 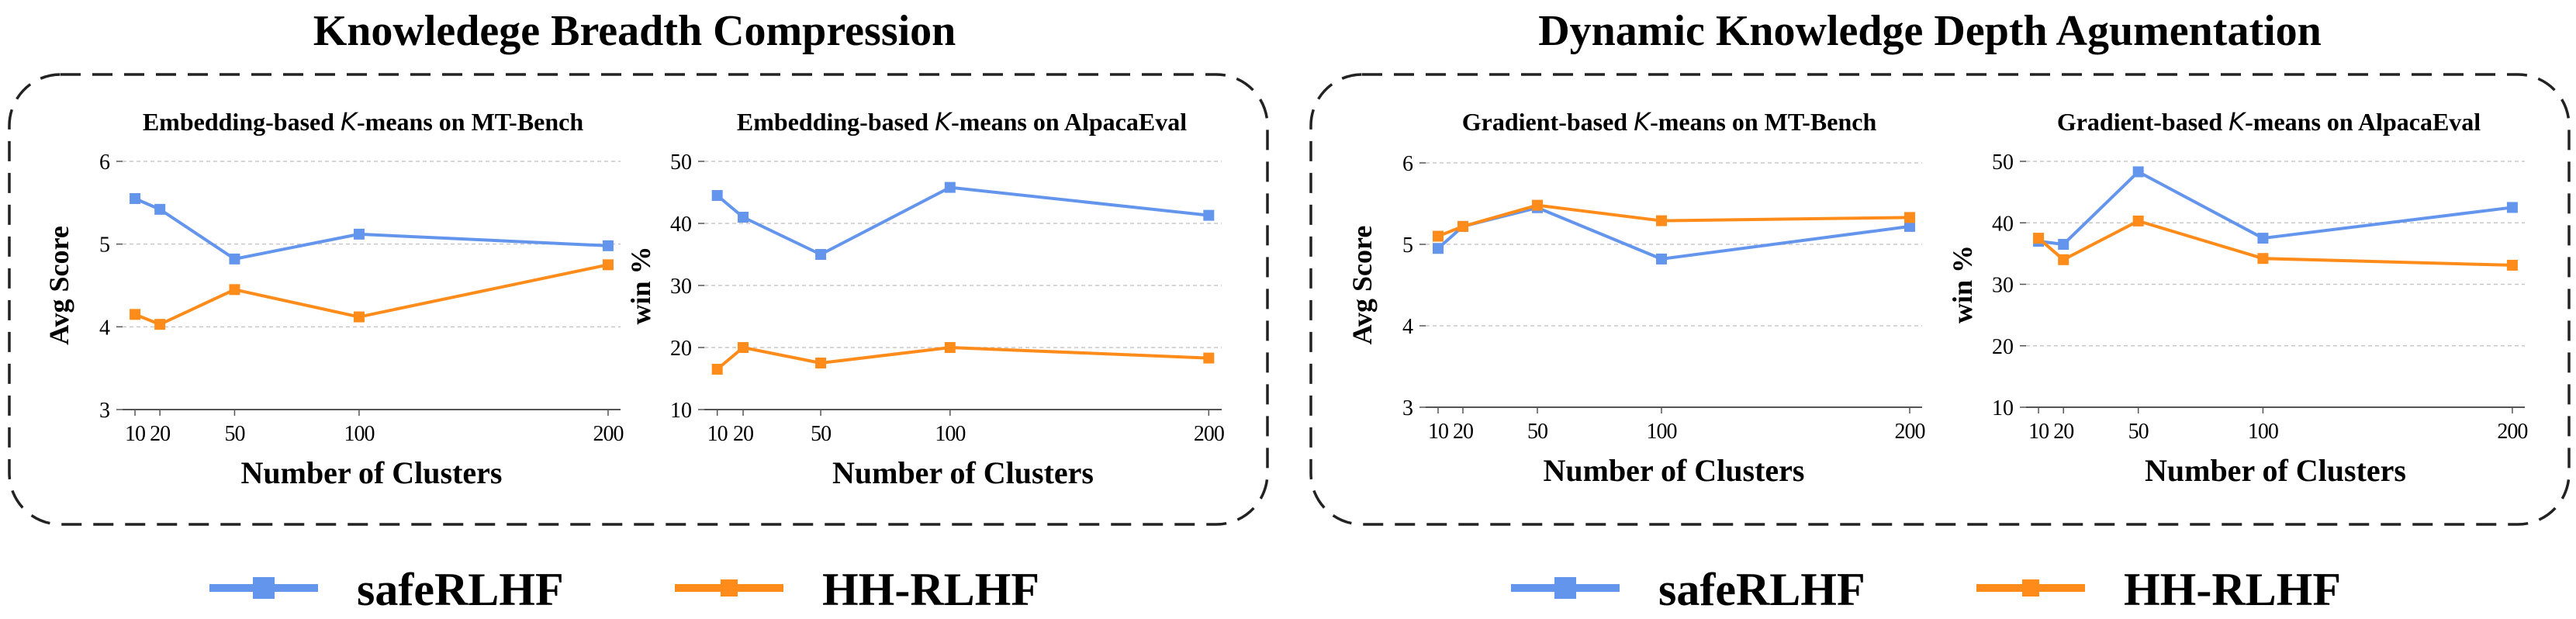 I want to click on y-tick-label: 10, so click(x=2003, y=408).